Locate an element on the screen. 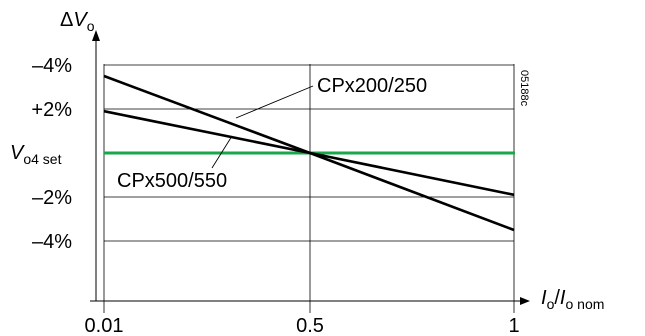 This screenshot has width=645, height=336. y-tick-label: +2% is located at coordinates (51, 110).